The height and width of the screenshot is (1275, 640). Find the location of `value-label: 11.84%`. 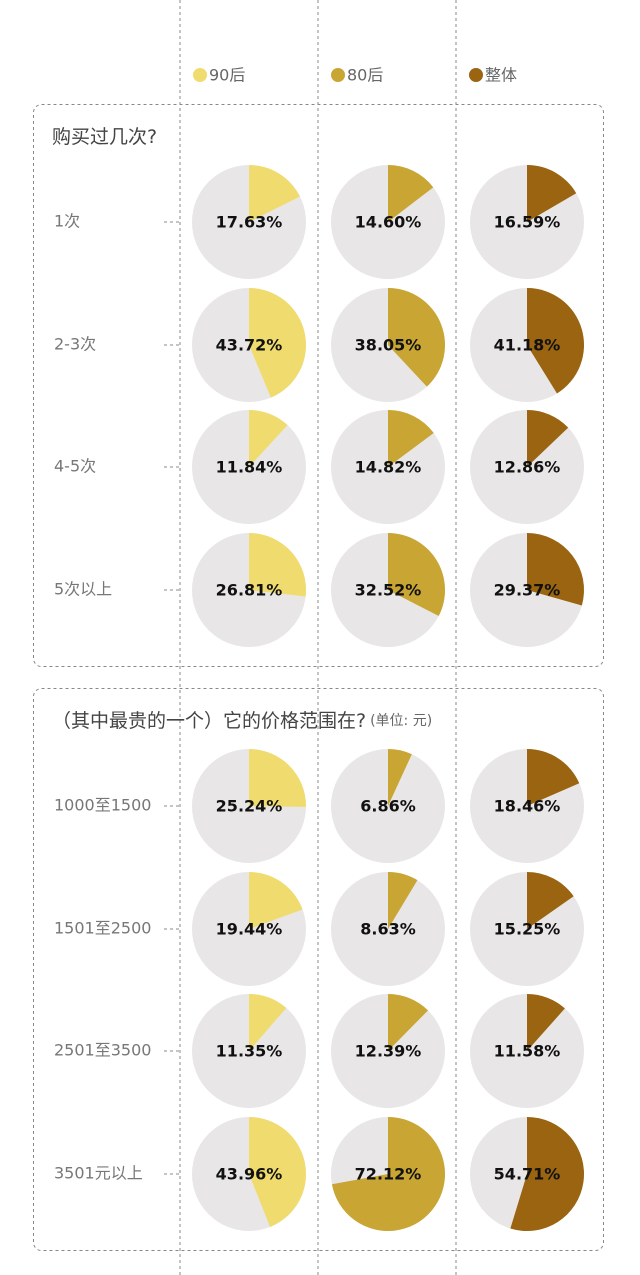

value-label: 11.84% is located at coordinates (249, 467).